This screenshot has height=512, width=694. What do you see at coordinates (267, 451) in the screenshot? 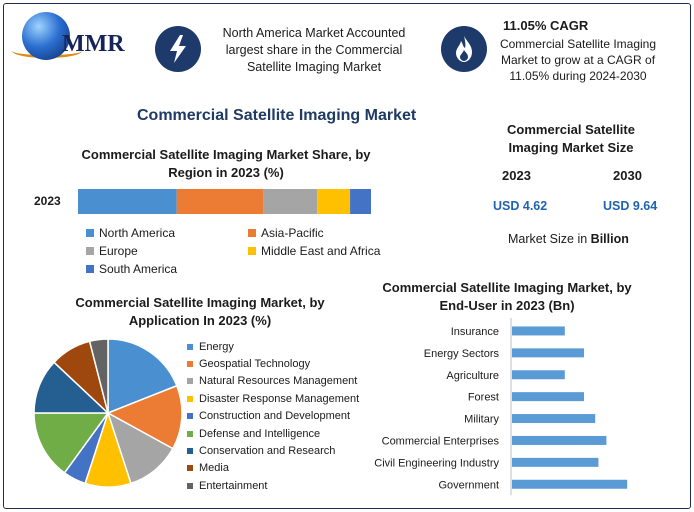
I see `legend-label: Conservation and Research` at bounding box center [267, 451].